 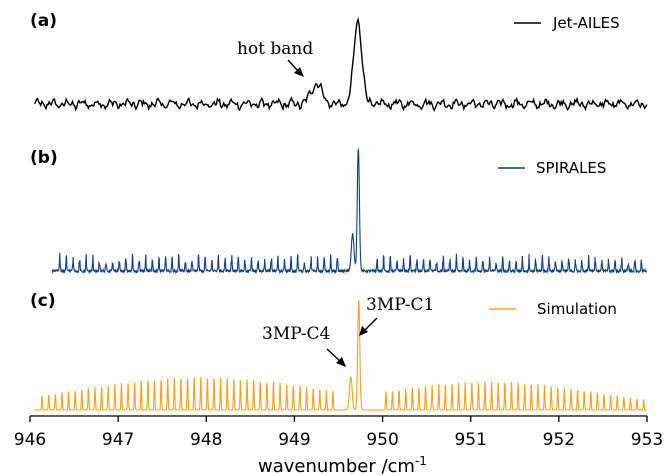 What do you see at coordinates (571, 168) in the screenshot?
I see `legend-b-text: SPIRALES` at bounding box center [571, 168].